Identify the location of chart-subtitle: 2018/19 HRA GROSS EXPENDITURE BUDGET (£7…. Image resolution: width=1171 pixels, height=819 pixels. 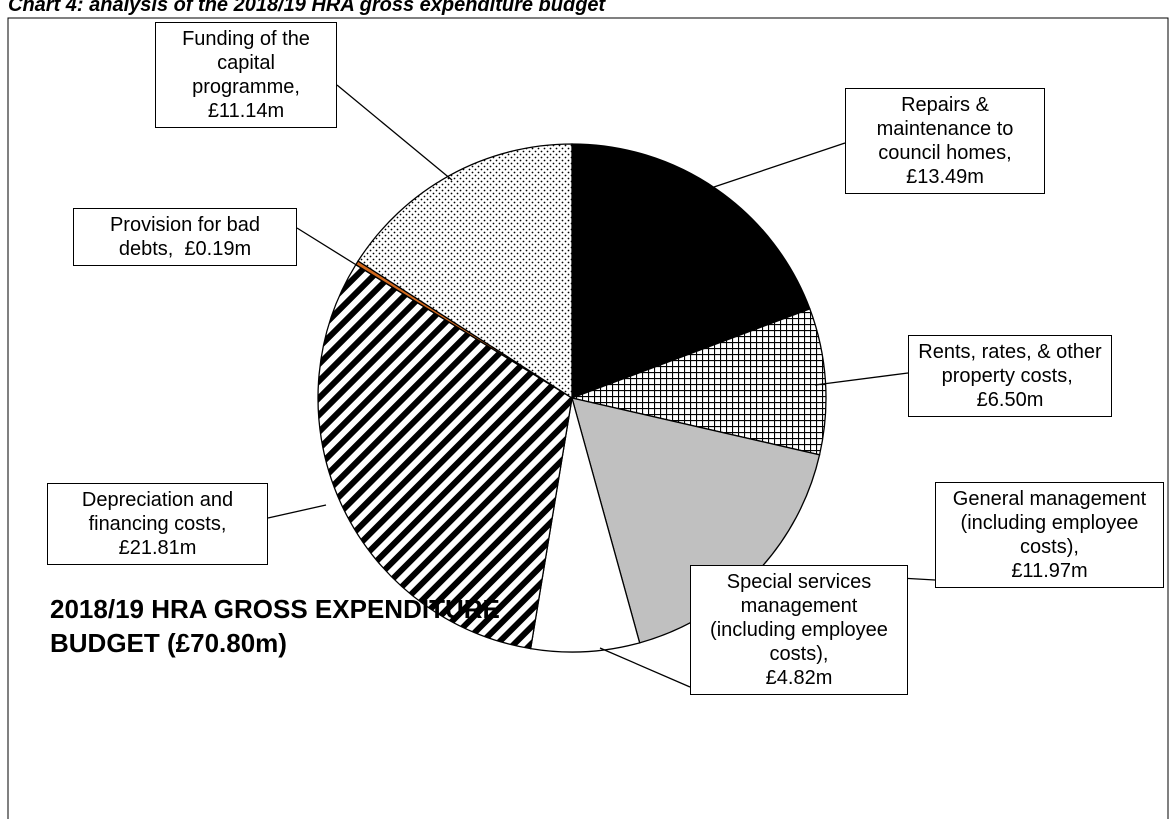
(275, 626).